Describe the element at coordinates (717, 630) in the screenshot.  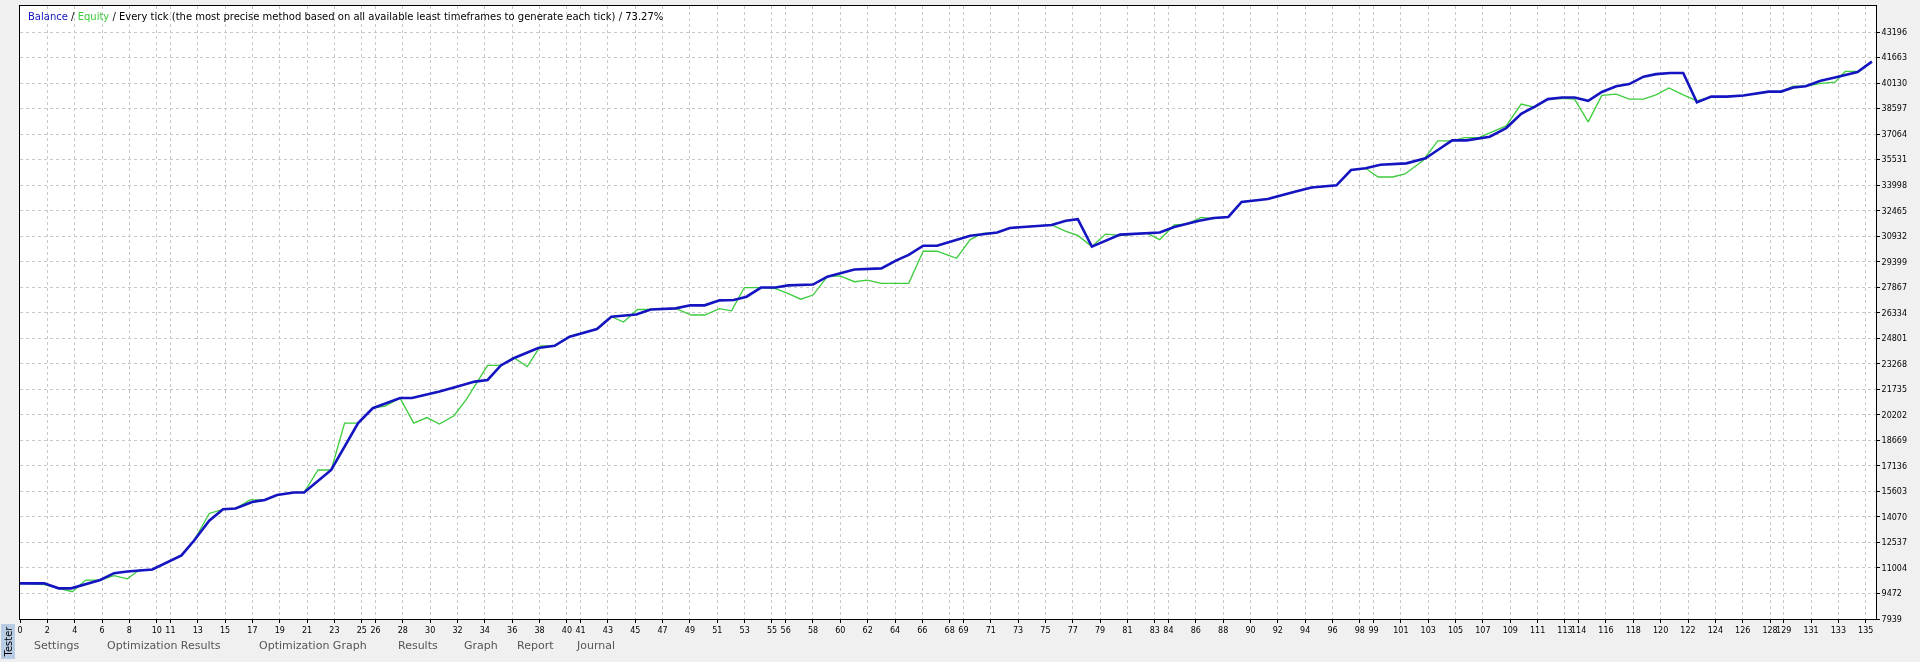
I see `x-tick-label: 51` at that location.